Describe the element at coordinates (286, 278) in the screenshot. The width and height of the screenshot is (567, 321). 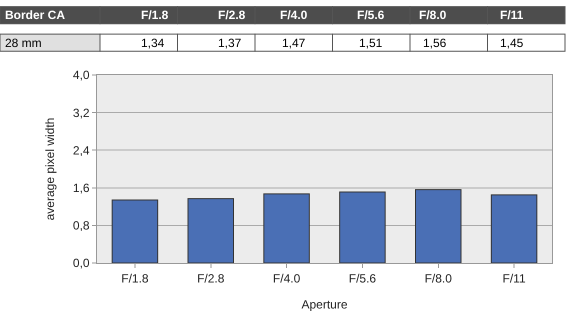
I see `x-tick-label: F/4.0` at that location.